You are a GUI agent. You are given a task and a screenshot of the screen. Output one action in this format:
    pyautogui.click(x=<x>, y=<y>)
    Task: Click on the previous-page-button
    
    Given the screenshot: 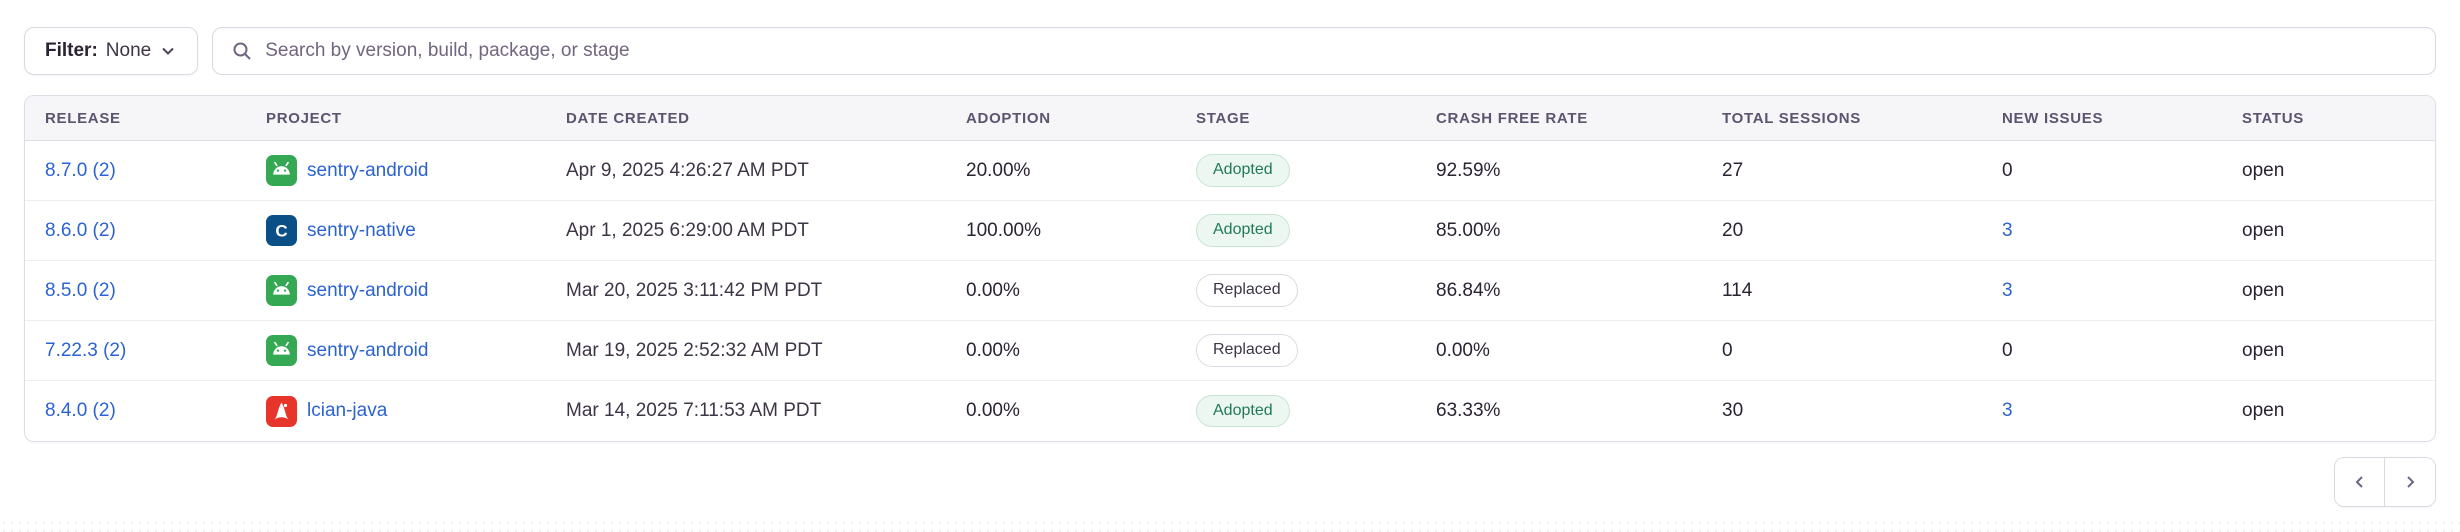 What is the action you would take?
    pyautogui.click(x=2360, y=482)
    